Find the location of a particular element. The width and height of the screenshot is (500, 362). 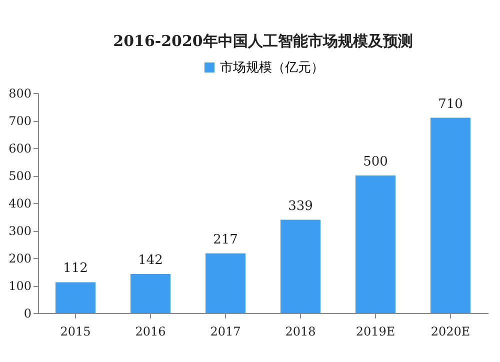

x-tick-label: 2017 is located at coordinates (225, 331).